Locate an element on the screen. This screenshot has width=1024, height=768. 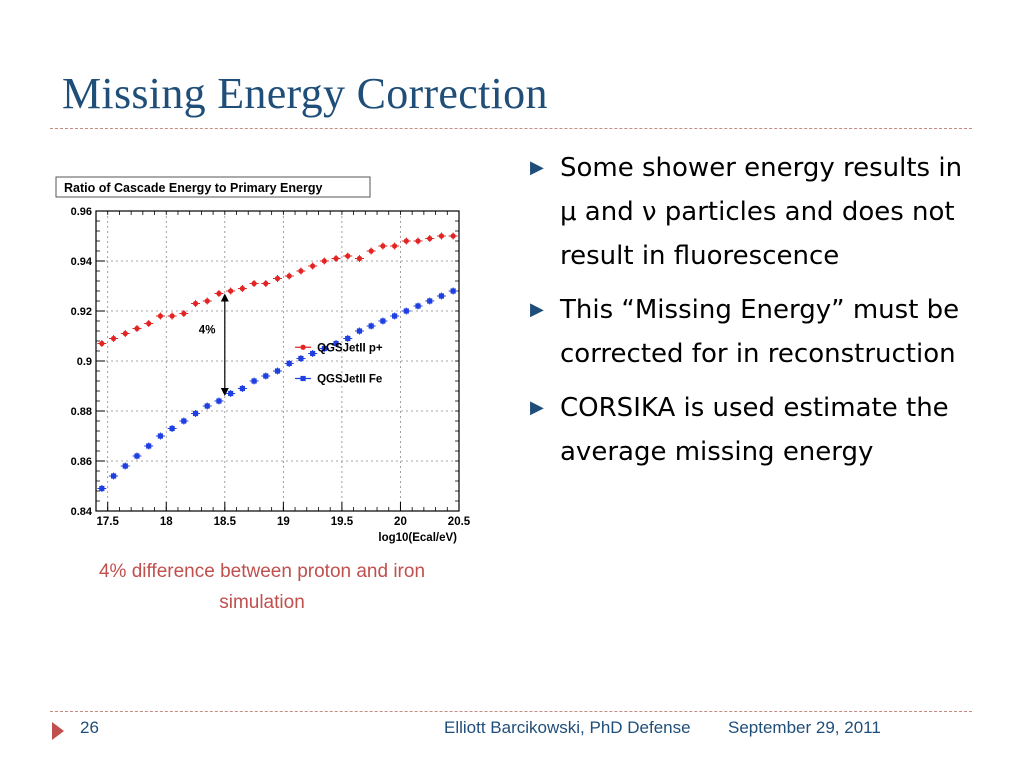
slide-arrow-icon is located at coordinates (58, 731).